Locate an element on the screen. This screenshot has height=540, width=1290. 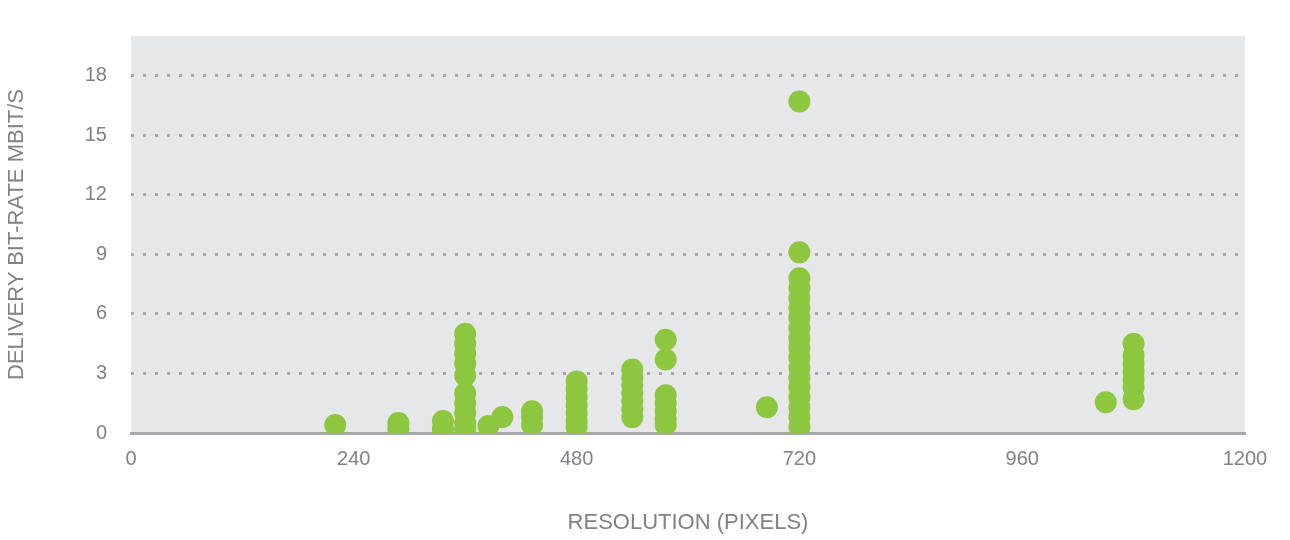
x-tick-label: 960 is located at coordinates (1022, 457).